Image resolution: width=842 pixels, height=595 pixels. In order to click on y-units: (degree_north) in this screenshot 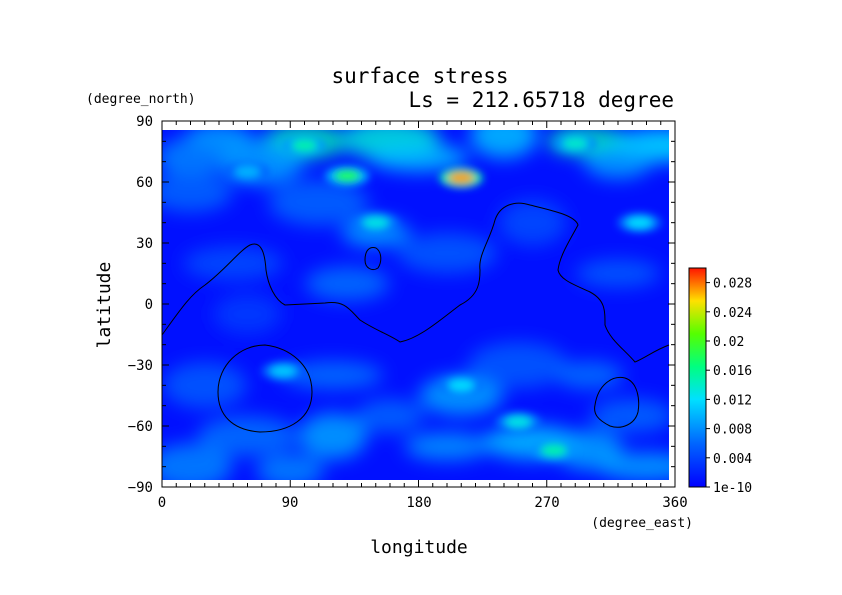, I will do `click(141, 99)`.